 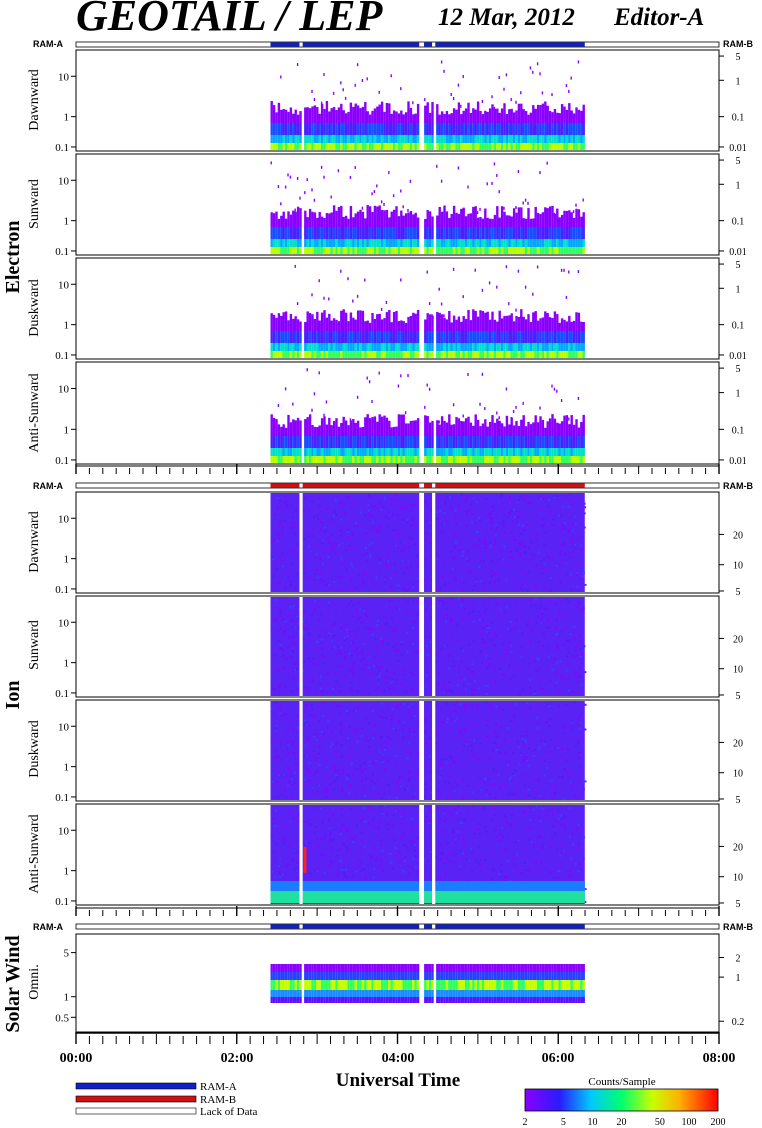 I want to click on colorbar-tick-label: 5, so click(x=563, y=1122).